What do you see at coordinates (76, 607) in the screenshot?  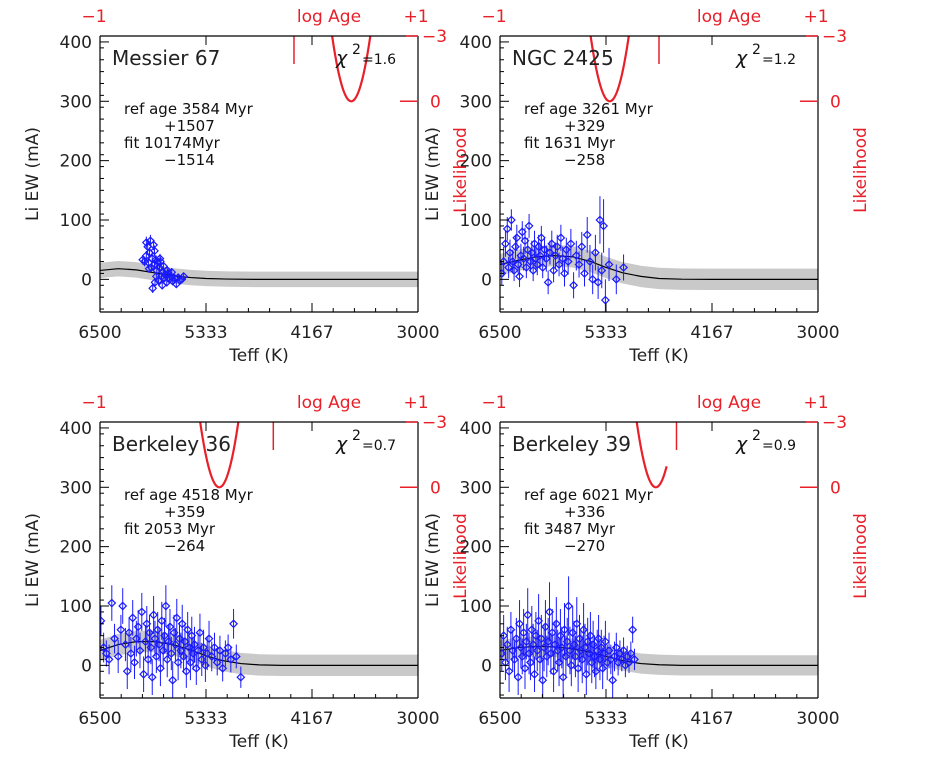 I see `y-tick-label: 100` at bounding box center [76, 607].